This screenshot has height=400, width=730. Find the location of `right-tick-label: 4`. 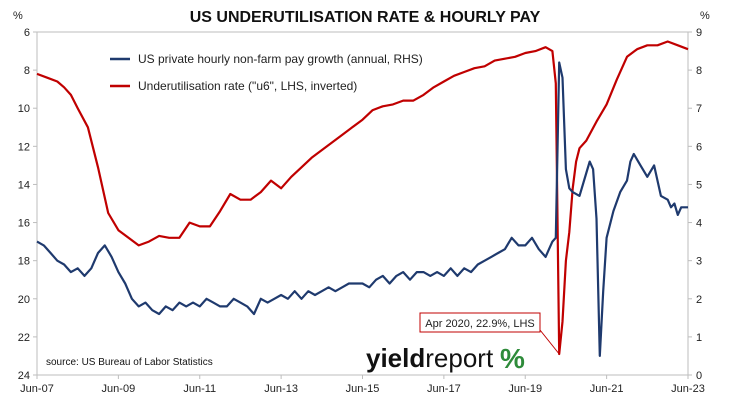

right-tick-label: 4 is located at coordinates (699, 224).